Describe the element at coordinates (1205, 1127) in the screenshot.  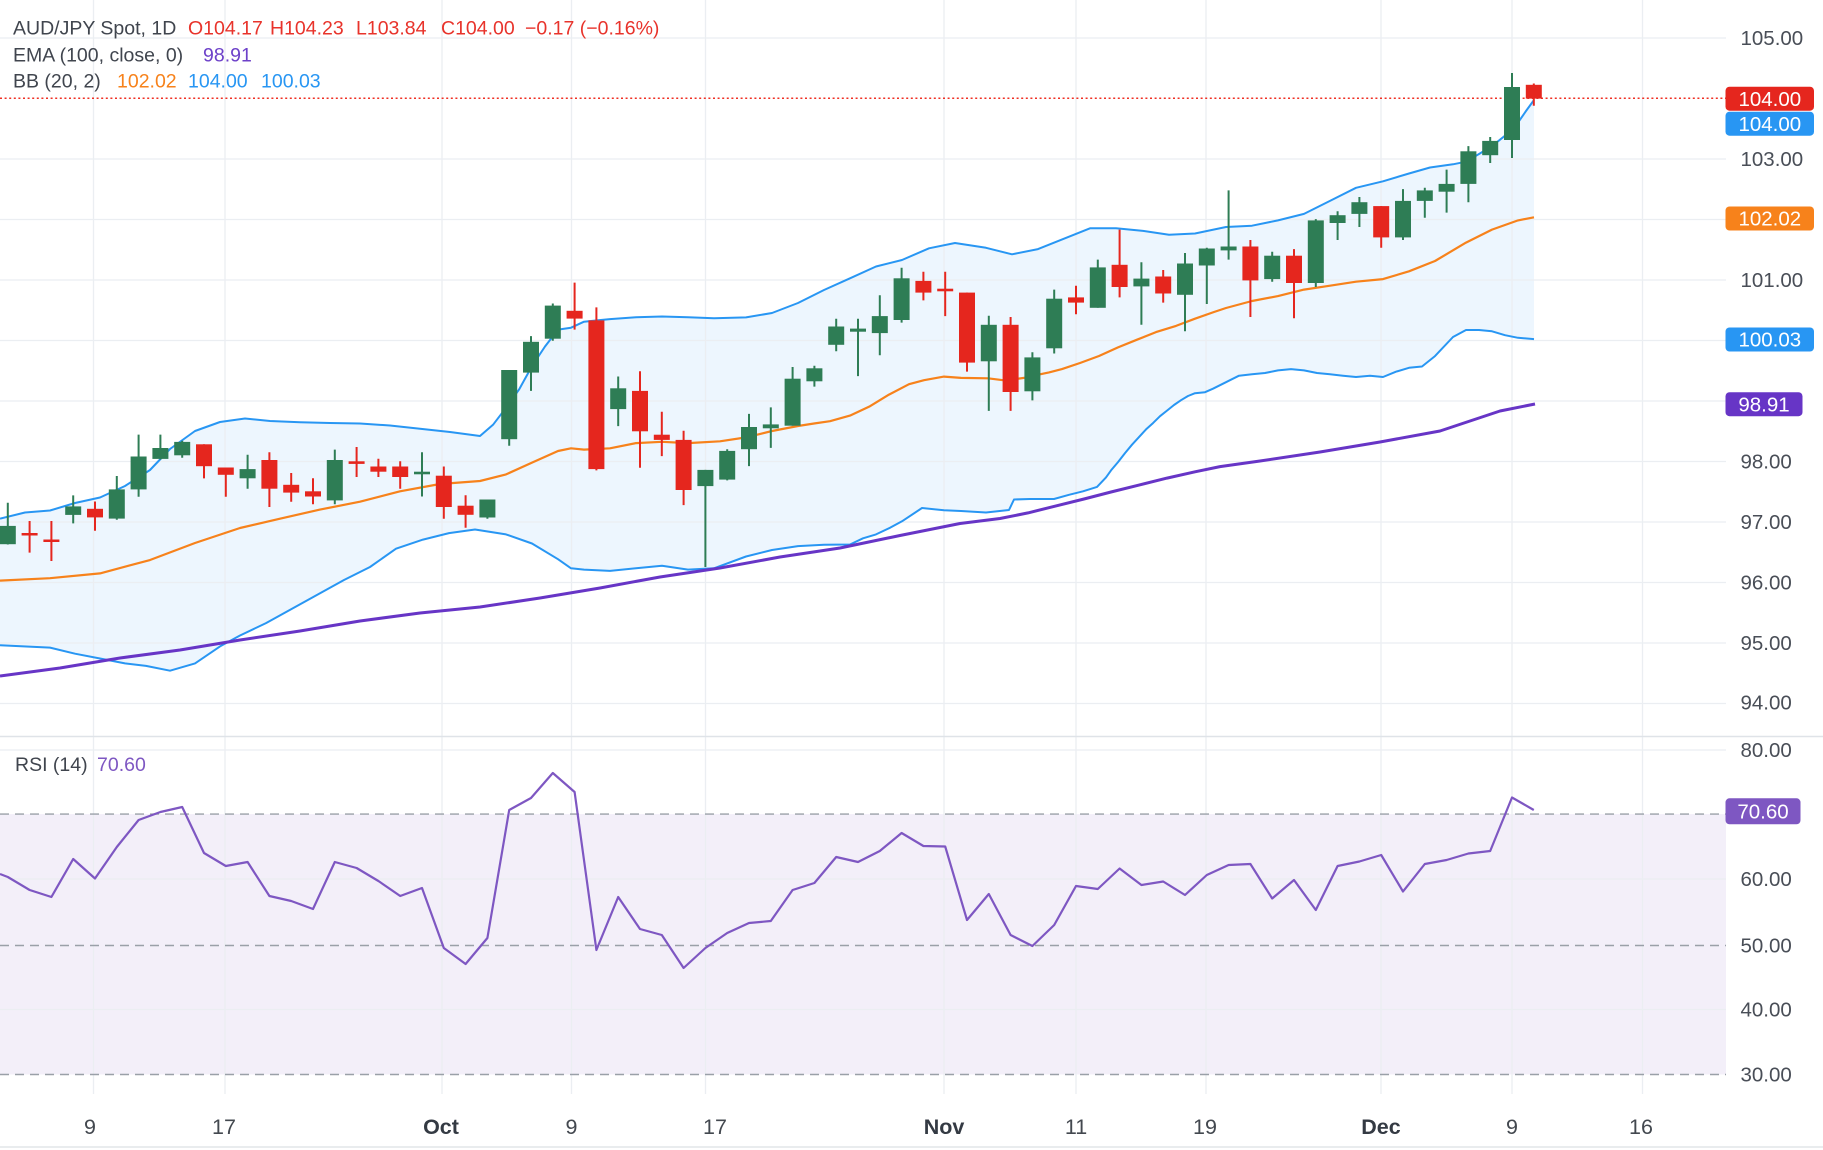
I see `svg-text: 19` at that location.